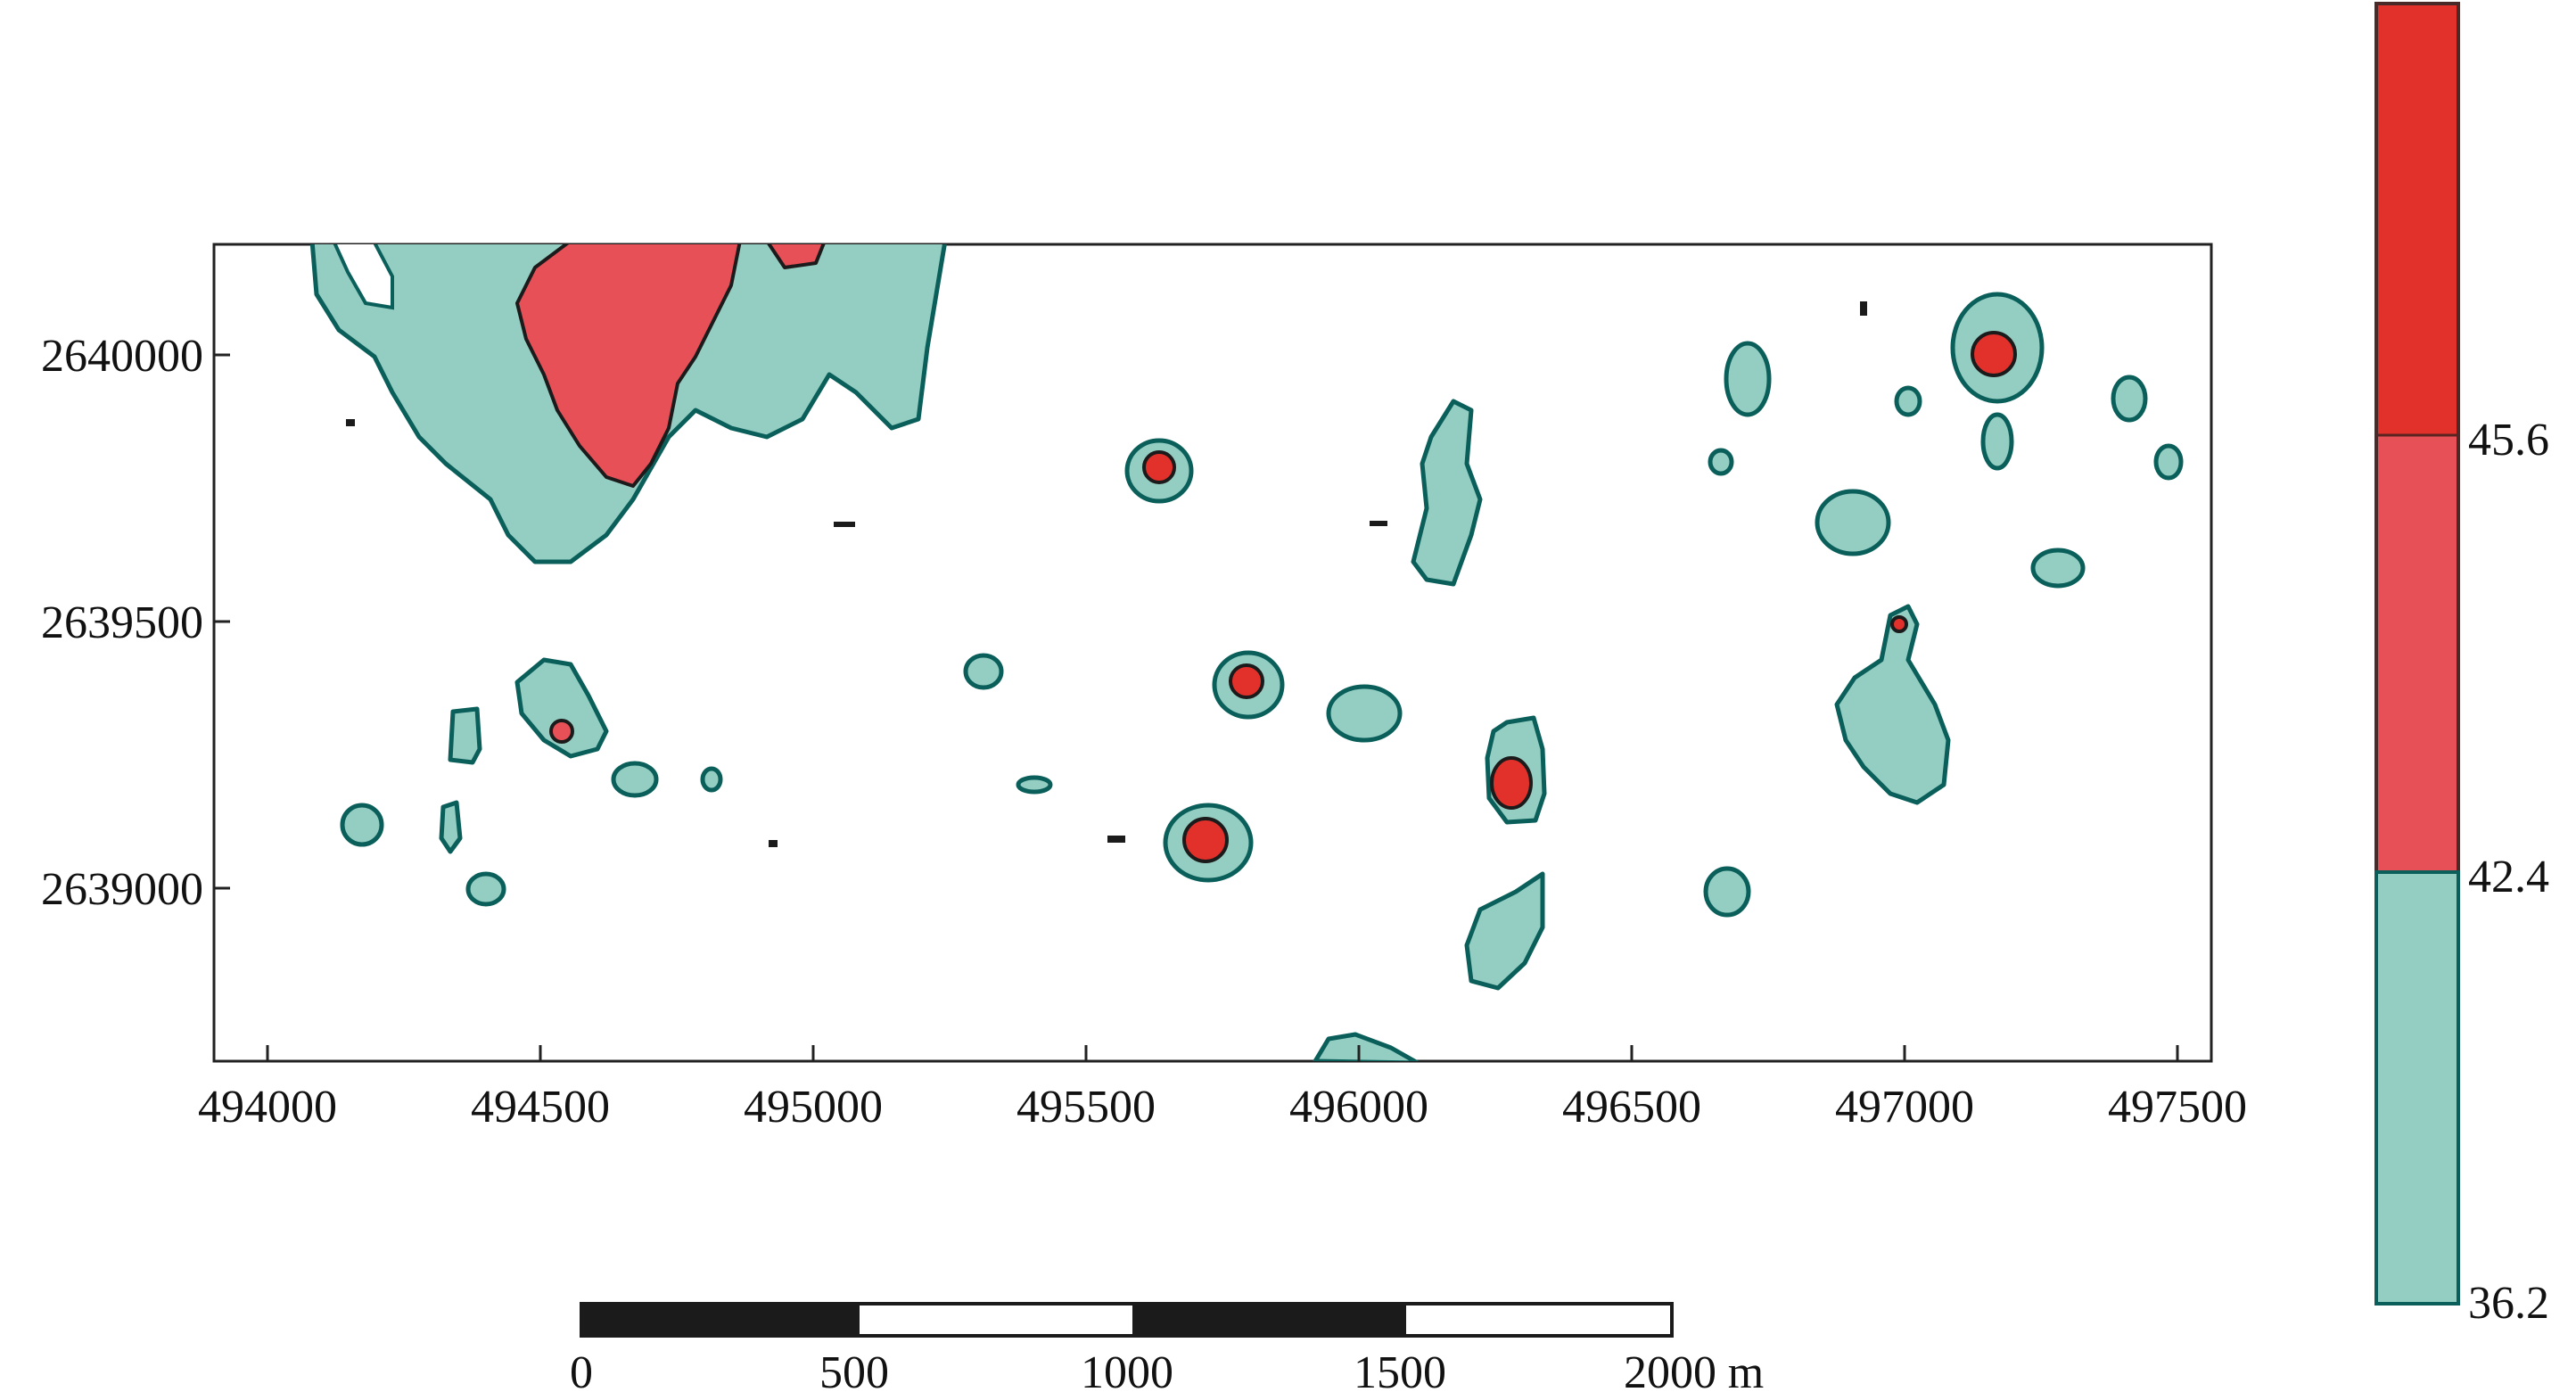 The height and width of the screenshot is (1392, 2576). Describe the element at coordinates (267, 1107) in the screenshot. I see `x-tick-label: 494000` at that location.